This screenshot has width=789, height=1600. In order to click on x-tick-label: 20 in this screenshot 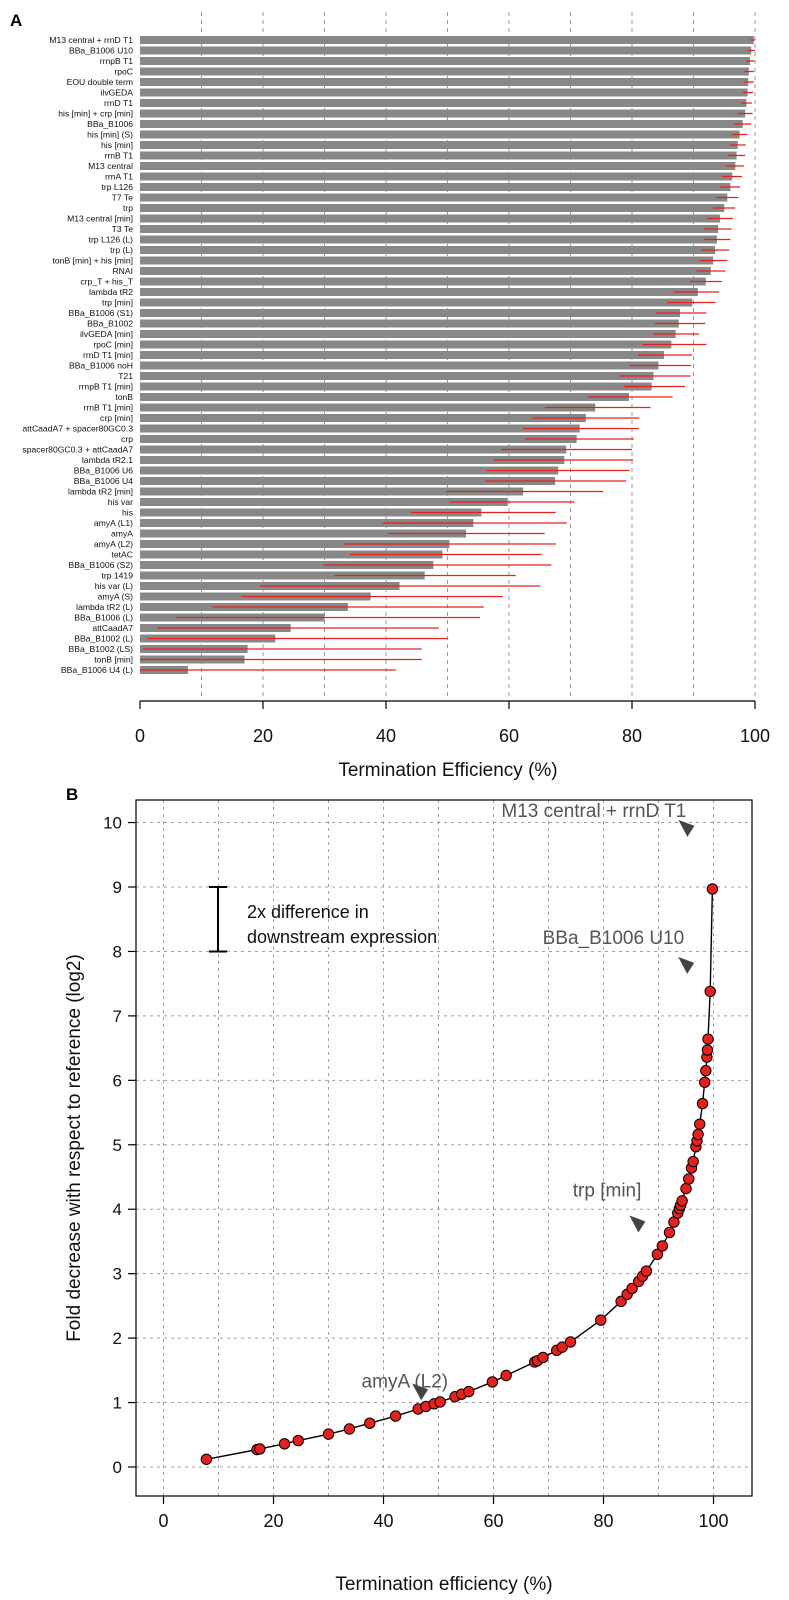, I will do `click(263, 736)`.